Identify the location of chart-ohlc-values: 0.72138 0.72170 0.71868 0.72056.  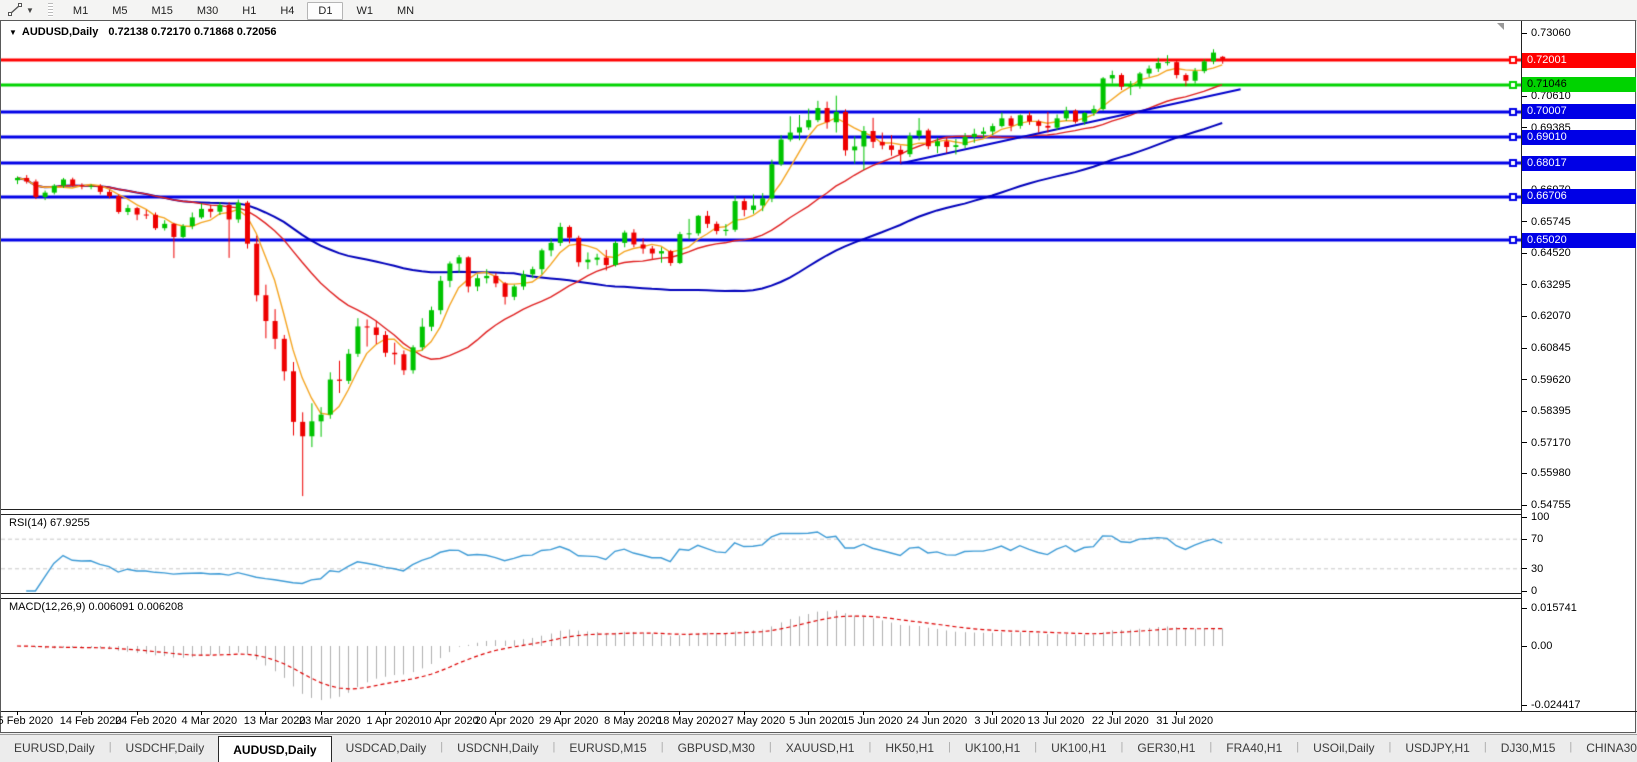
(192, 32).